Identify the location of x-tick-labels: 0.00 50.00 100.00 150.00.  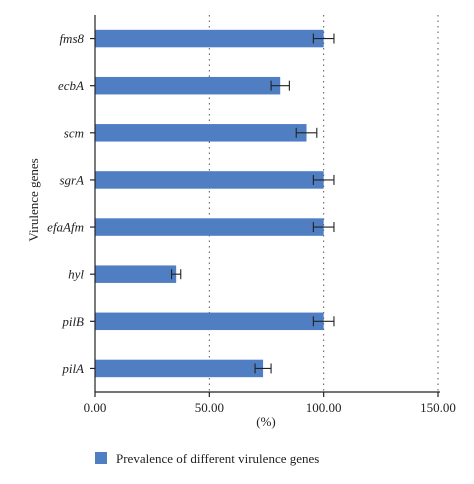
(270, 407).